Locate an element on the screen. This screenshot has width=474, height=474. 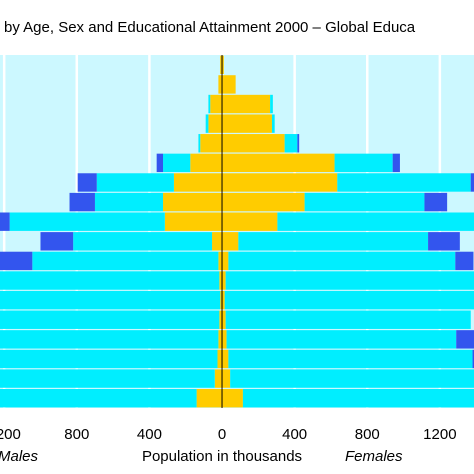
x-tick-label: 0 is located at coordinates (222, 434).